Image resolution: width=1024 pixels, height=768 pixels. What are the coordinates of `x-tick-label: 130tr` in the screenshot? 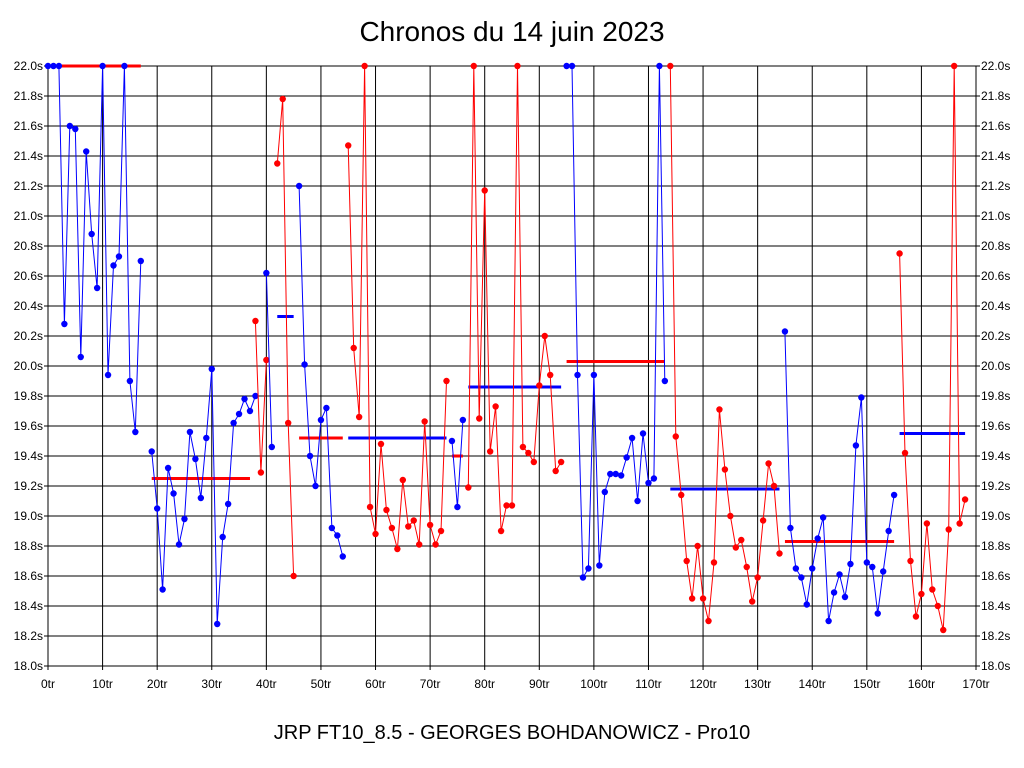 It's located at (757, 684).